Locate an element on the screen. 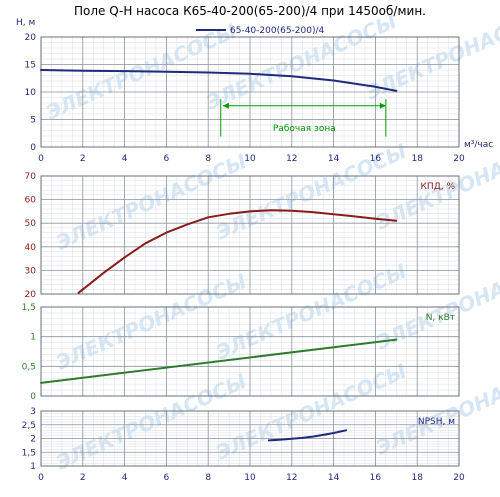 This screenshot has width=500, height=497. x-axis-label: м³/час is located at coordinates (478, 145).